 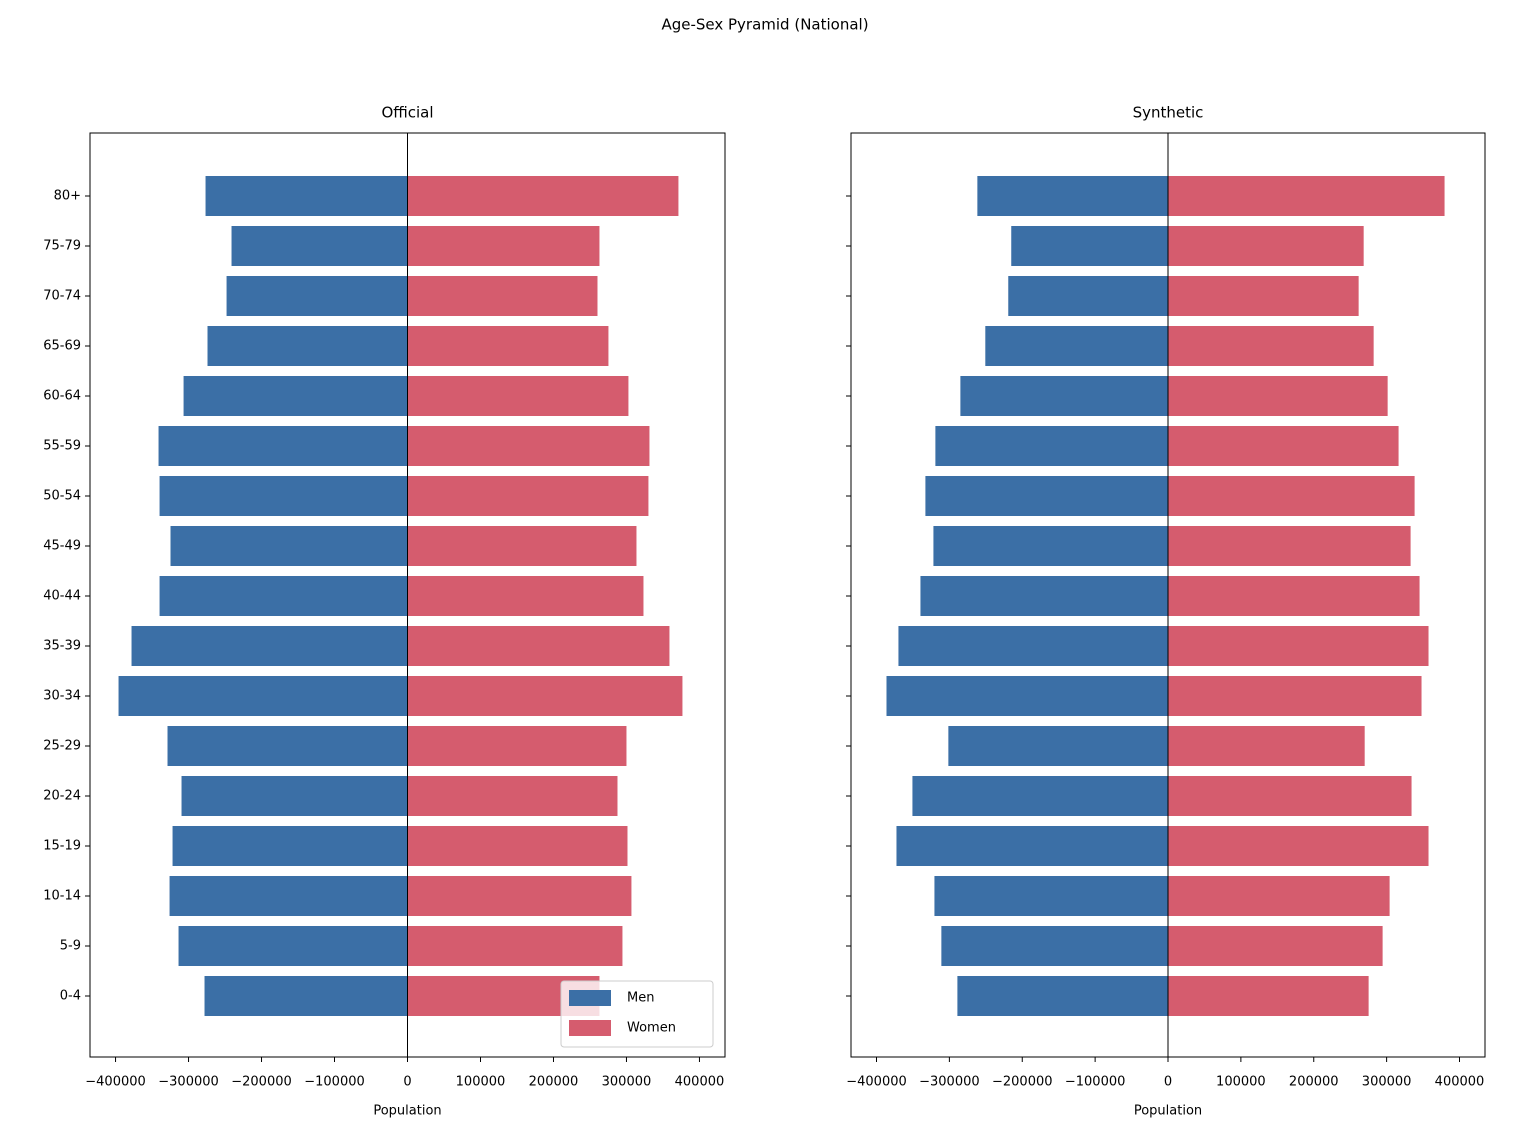 What do you see at coordinates (62, 846) in the screenshot?
I see `y-tick-label: 15-19` at bounding box center [62, 846].